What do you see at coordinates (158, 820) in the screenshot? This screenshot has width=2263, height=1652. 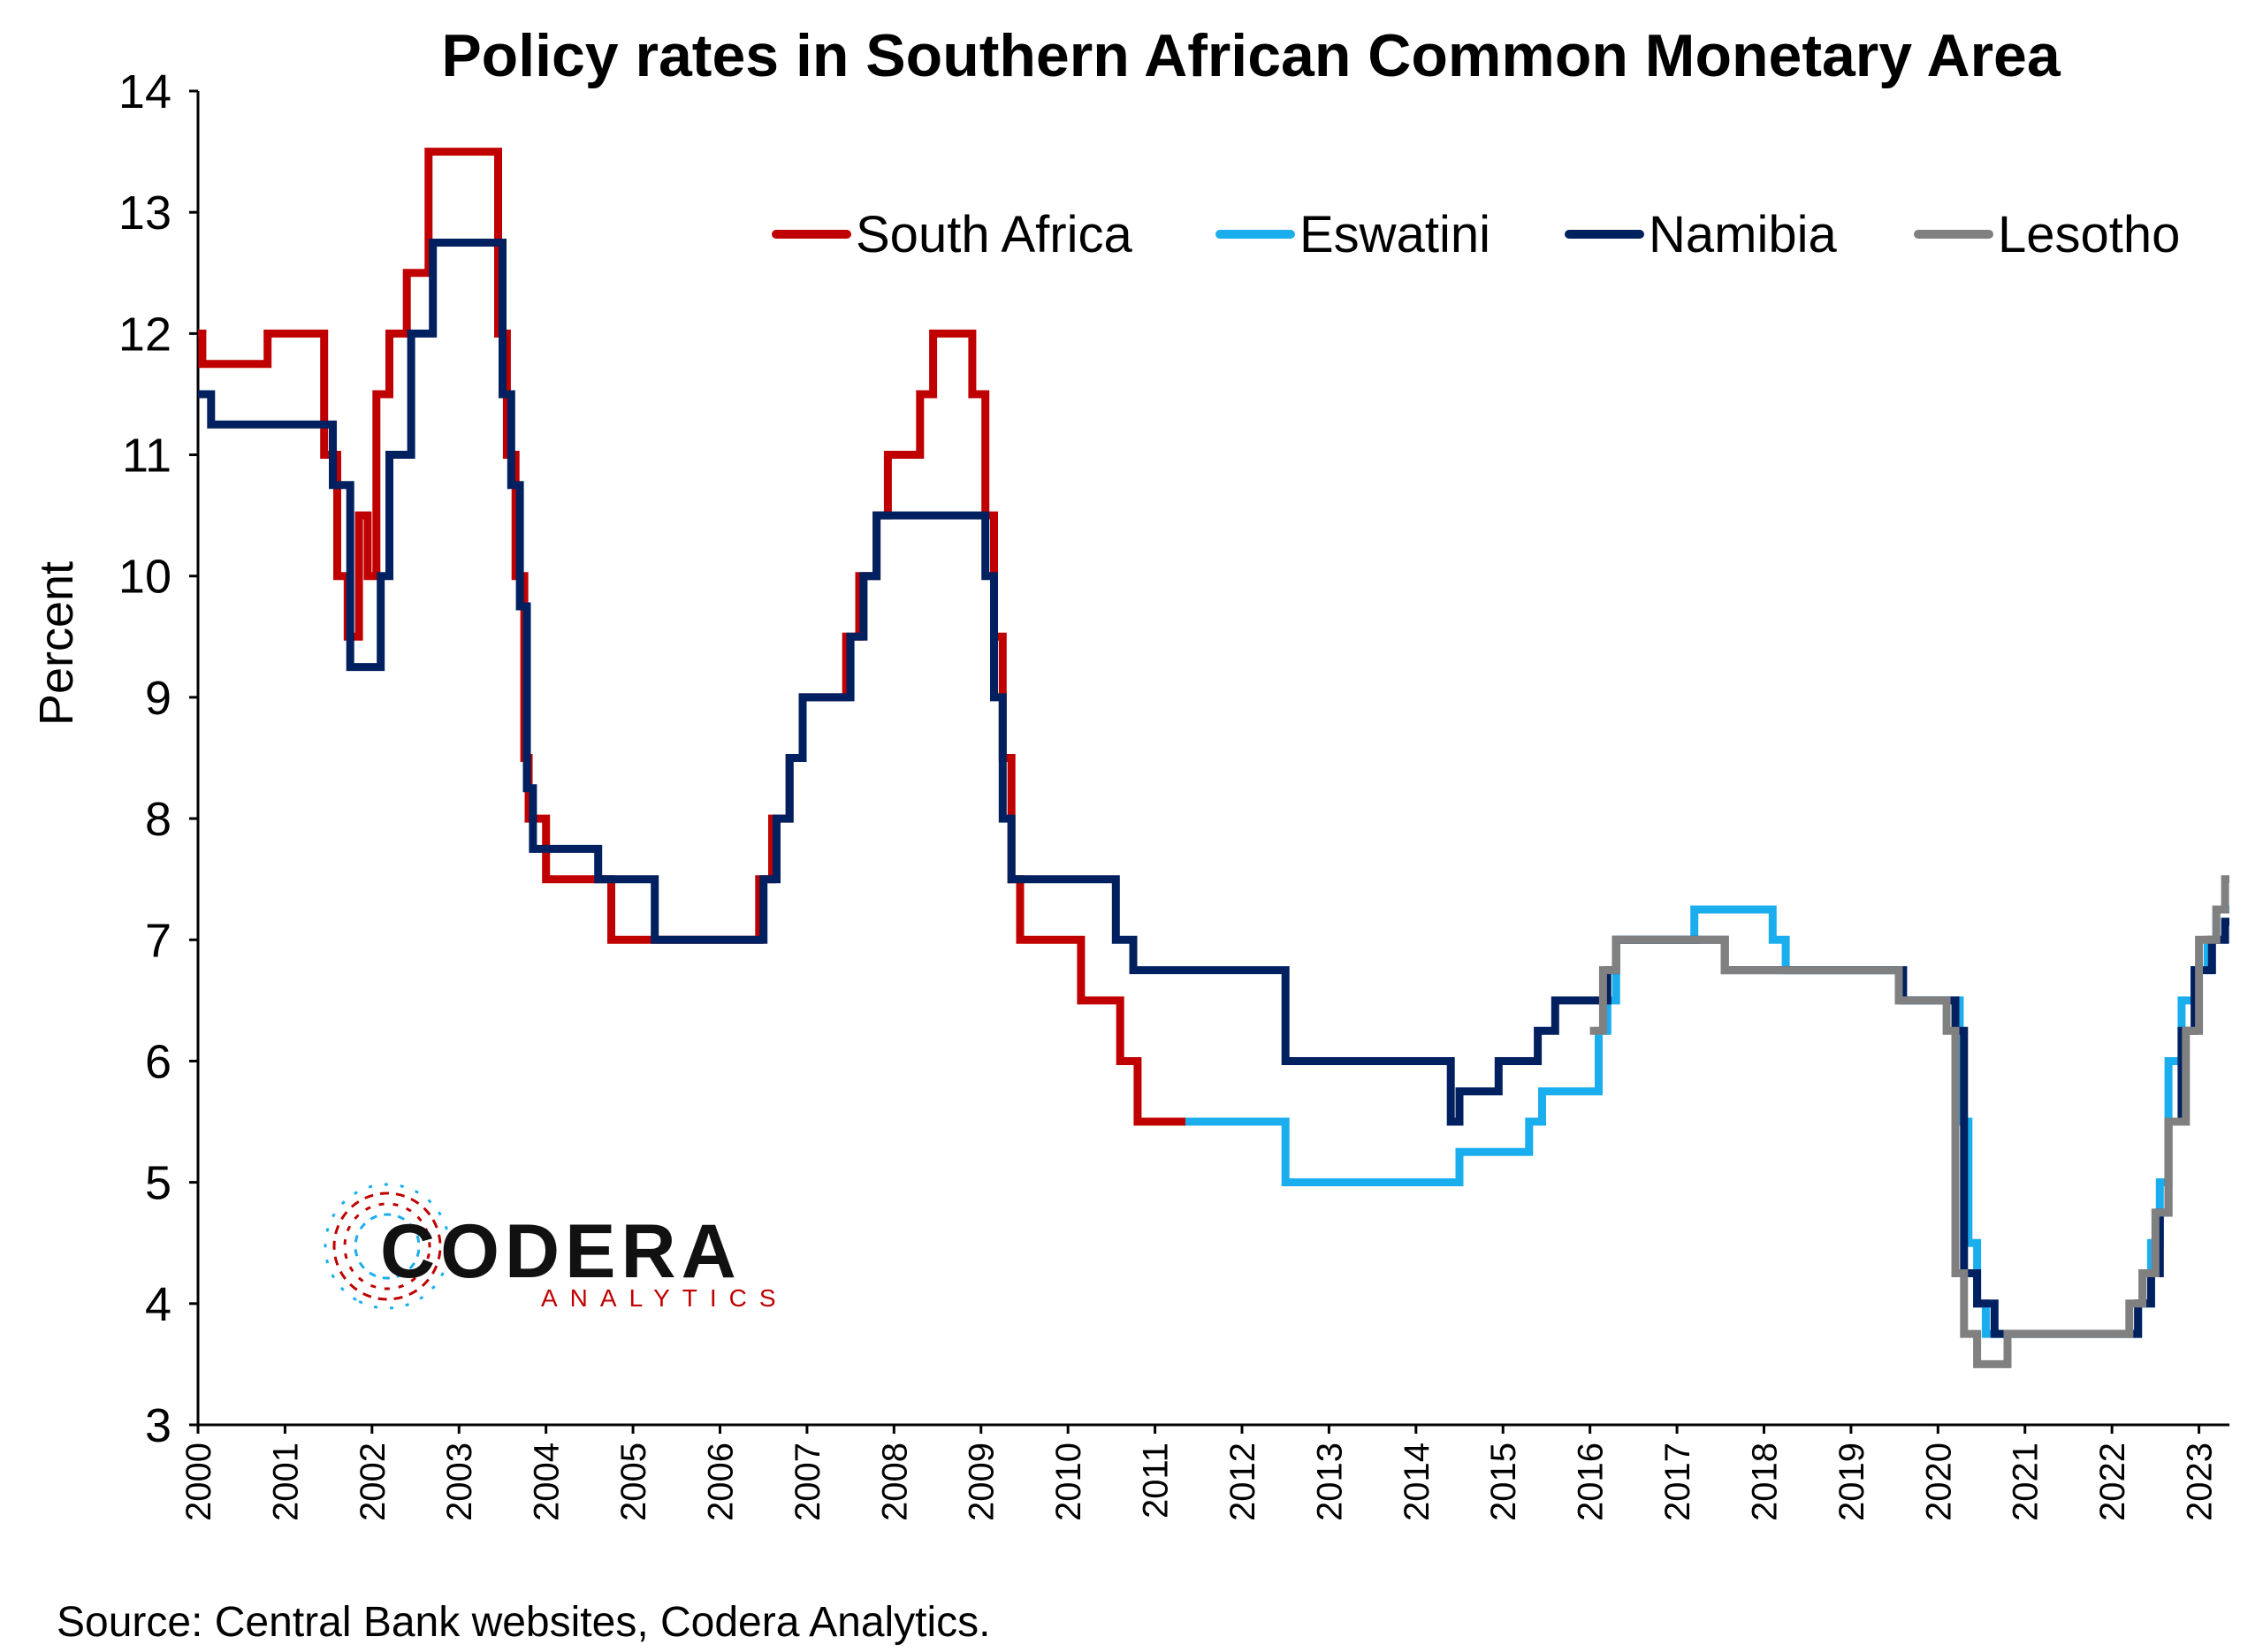 I see `y-tick-label: 8` at bounding box center [158, 820].